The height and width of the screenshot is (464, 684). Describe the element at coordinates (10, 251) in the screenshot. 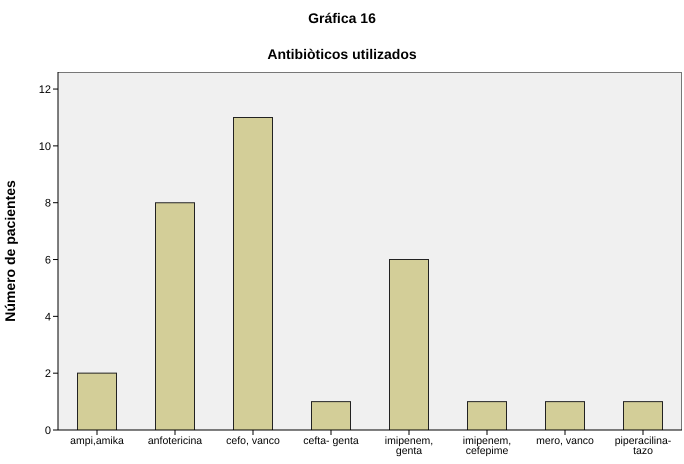

I see `y-axis-title: Número de pacientes` at that location.